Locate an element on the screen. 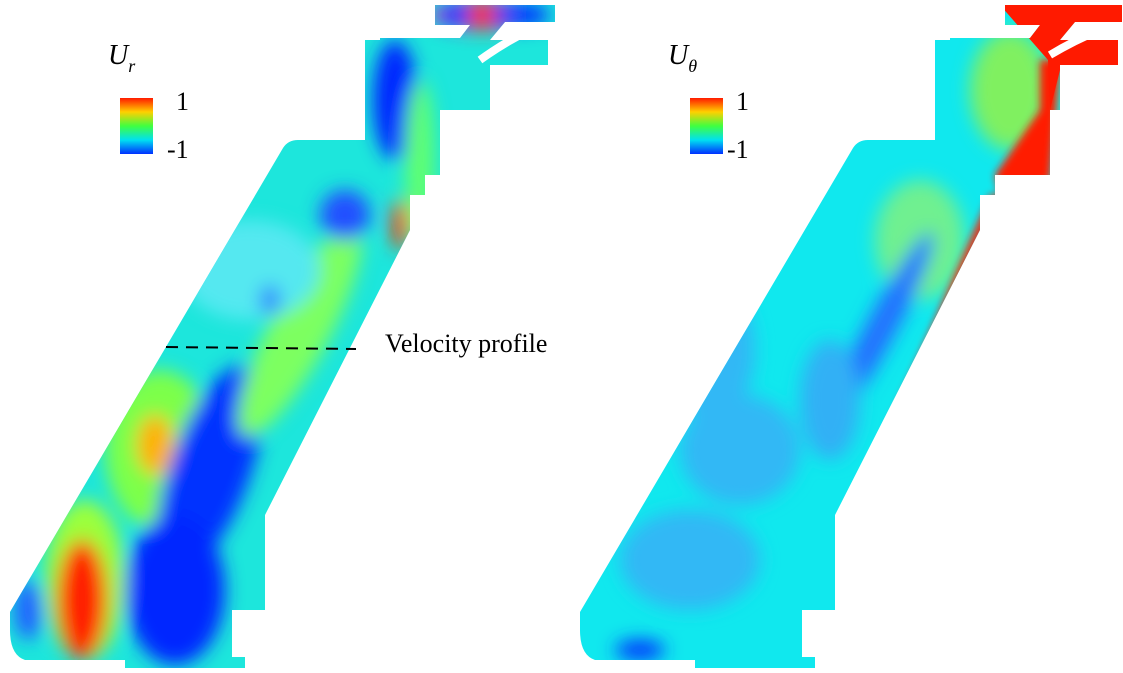 The width and height of the screenshot is (1123, 673). ur-symbol: Ur is located at coordinates (122, 58).